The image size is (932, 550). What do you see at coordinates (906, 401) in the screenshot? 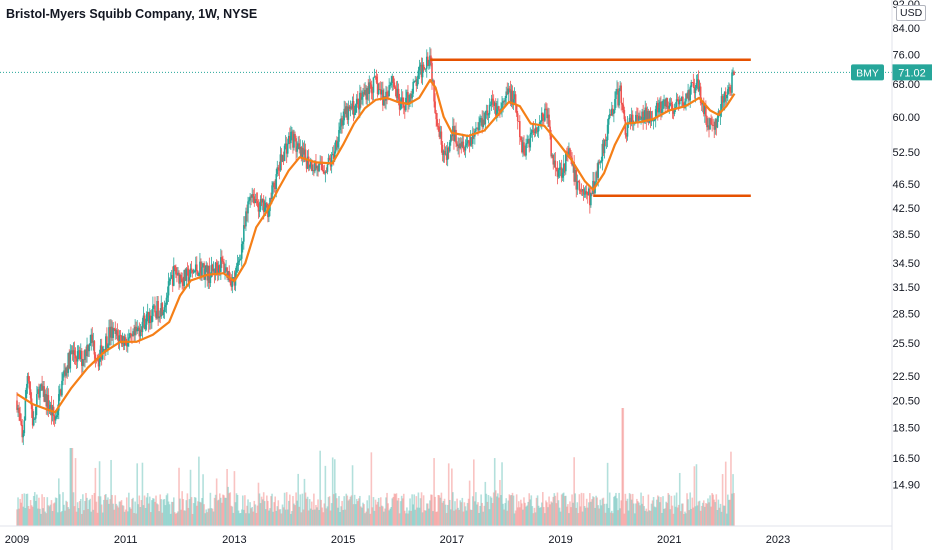
I see `y-tick-label: 20.50` at bounding box center [906, 401].